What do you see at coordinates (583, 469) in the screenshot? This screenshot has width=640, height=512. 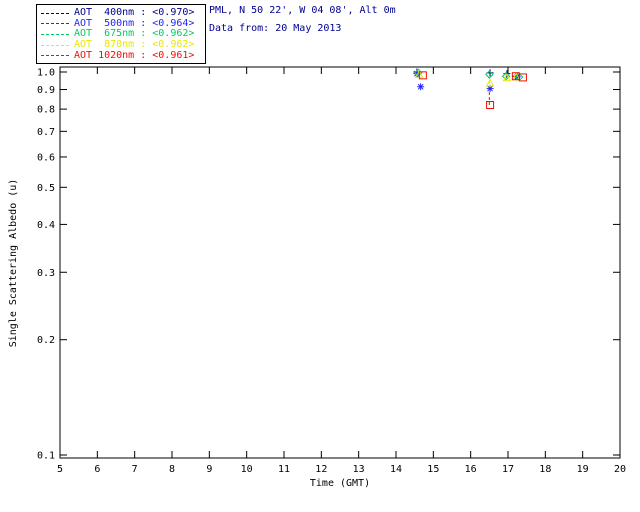 I see `x-tick-label: 19` at bounding box center [583, 469].